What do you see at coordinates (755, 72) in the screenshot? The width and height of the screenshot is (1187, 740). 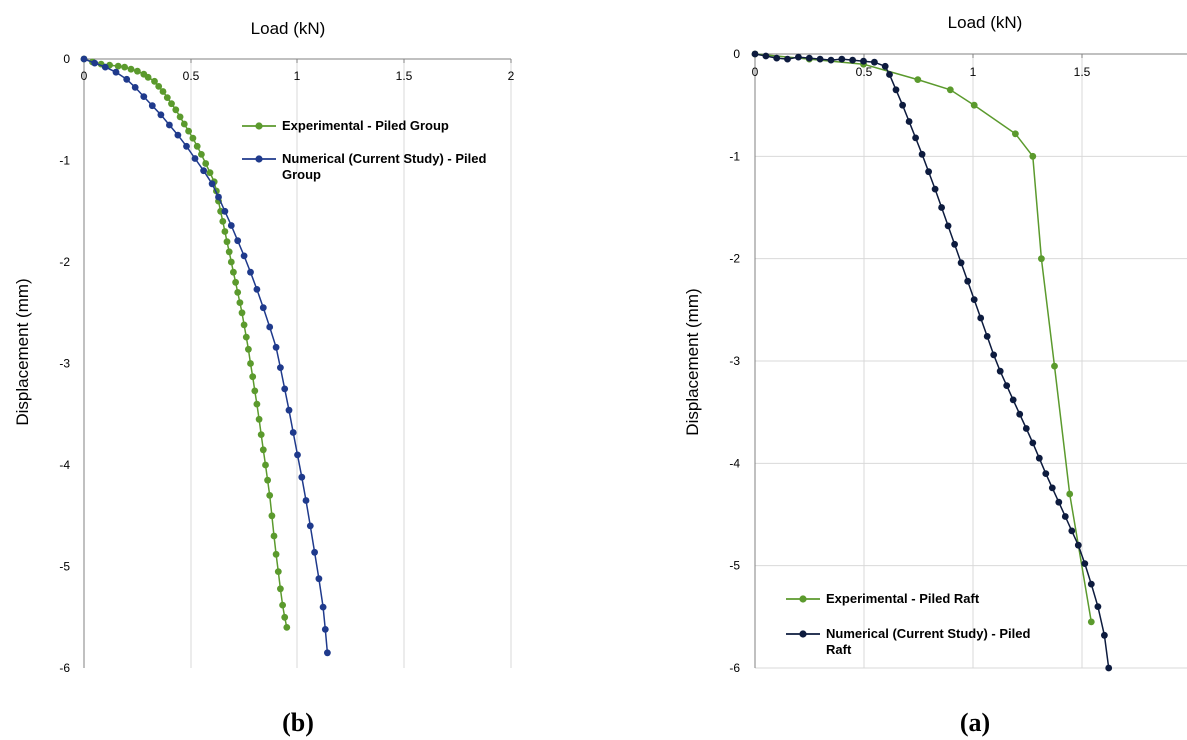 I see `x-tick-label: 0` at bounding box center [755, 72].